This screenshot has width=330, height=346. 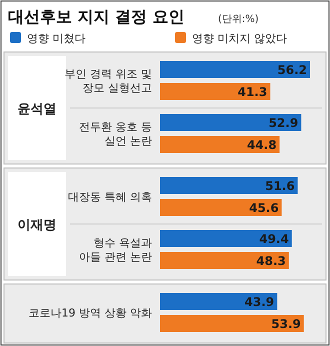 What do you see at coordinates (56, 38) in the screenshot?
I see `legend-label: 영향 미쳤다` at bounding box center [56, 38].